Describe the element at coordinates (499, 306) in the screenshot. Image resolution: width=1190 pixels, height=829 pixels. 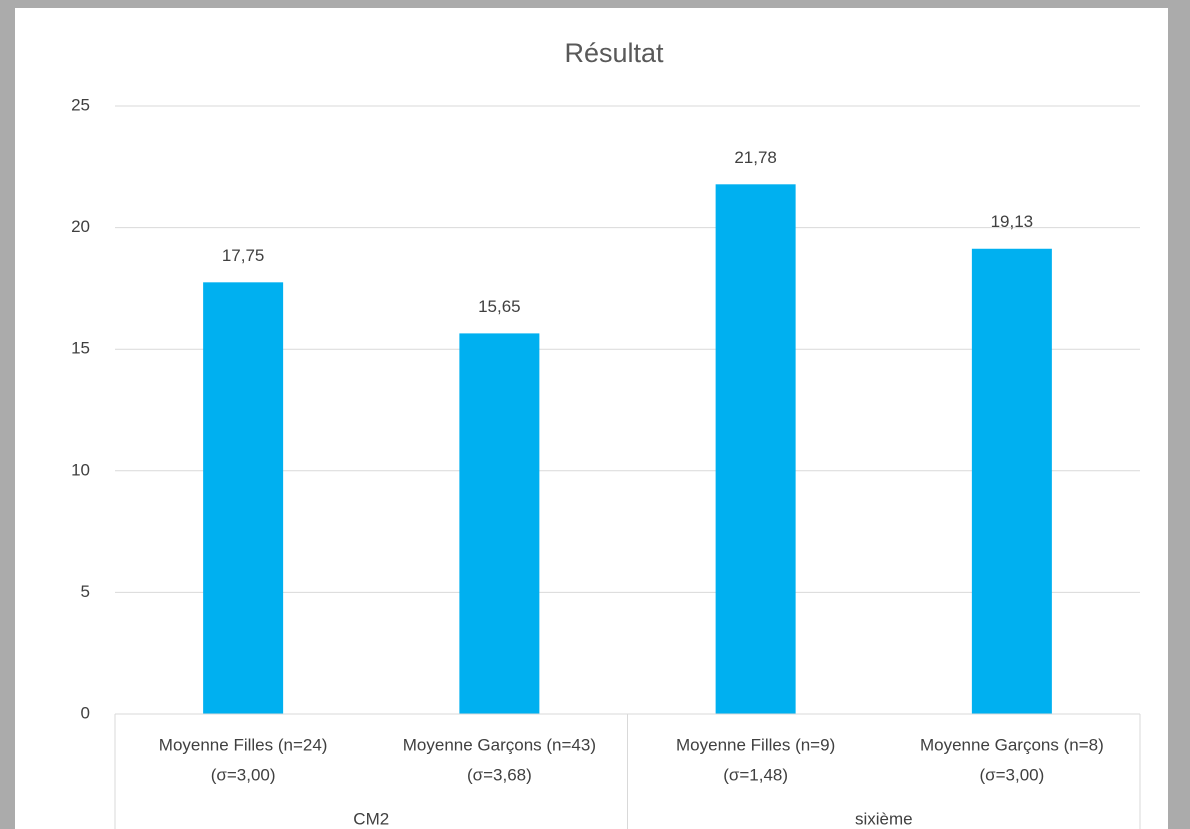
I see `data-label: 15,65` at that location.